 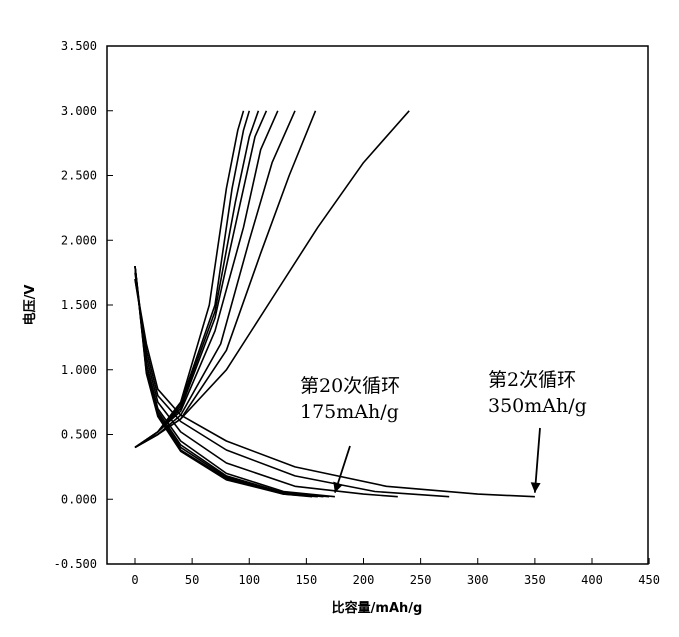 What do you see at coordinates (79, 176) in the screenshot?
I see `y-tick-label: 2.500` at bounding box center [79, 176].